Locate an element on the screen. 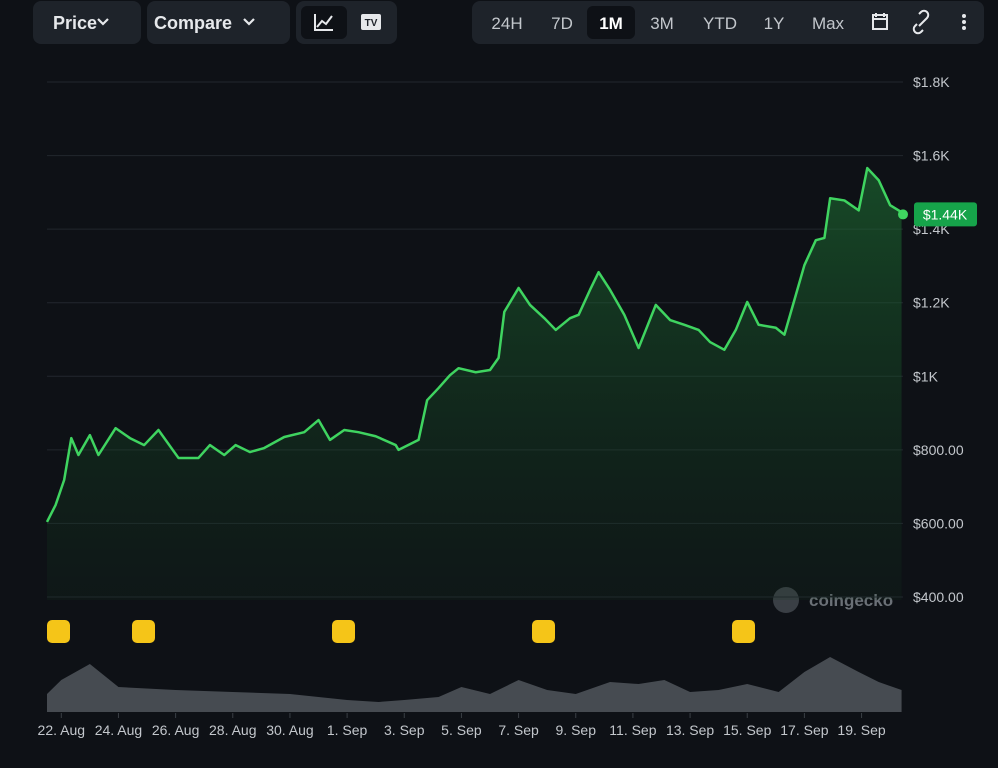 This screenshot has height=768, width=998. x-tick-label: 28. Aug is located at coordinates (233, 730).